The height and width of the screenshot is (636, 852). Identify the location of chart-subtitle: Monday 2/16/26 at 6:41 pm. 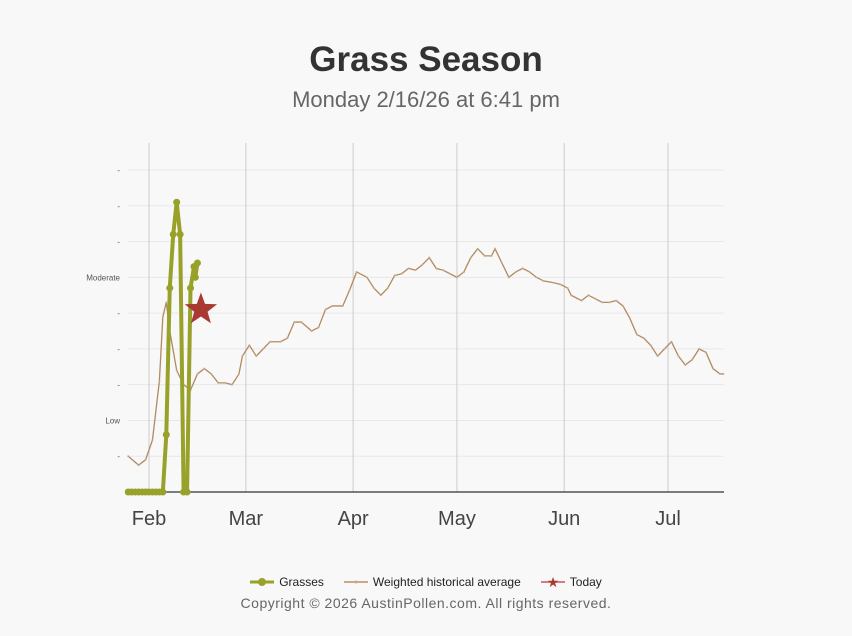
(426, 99).